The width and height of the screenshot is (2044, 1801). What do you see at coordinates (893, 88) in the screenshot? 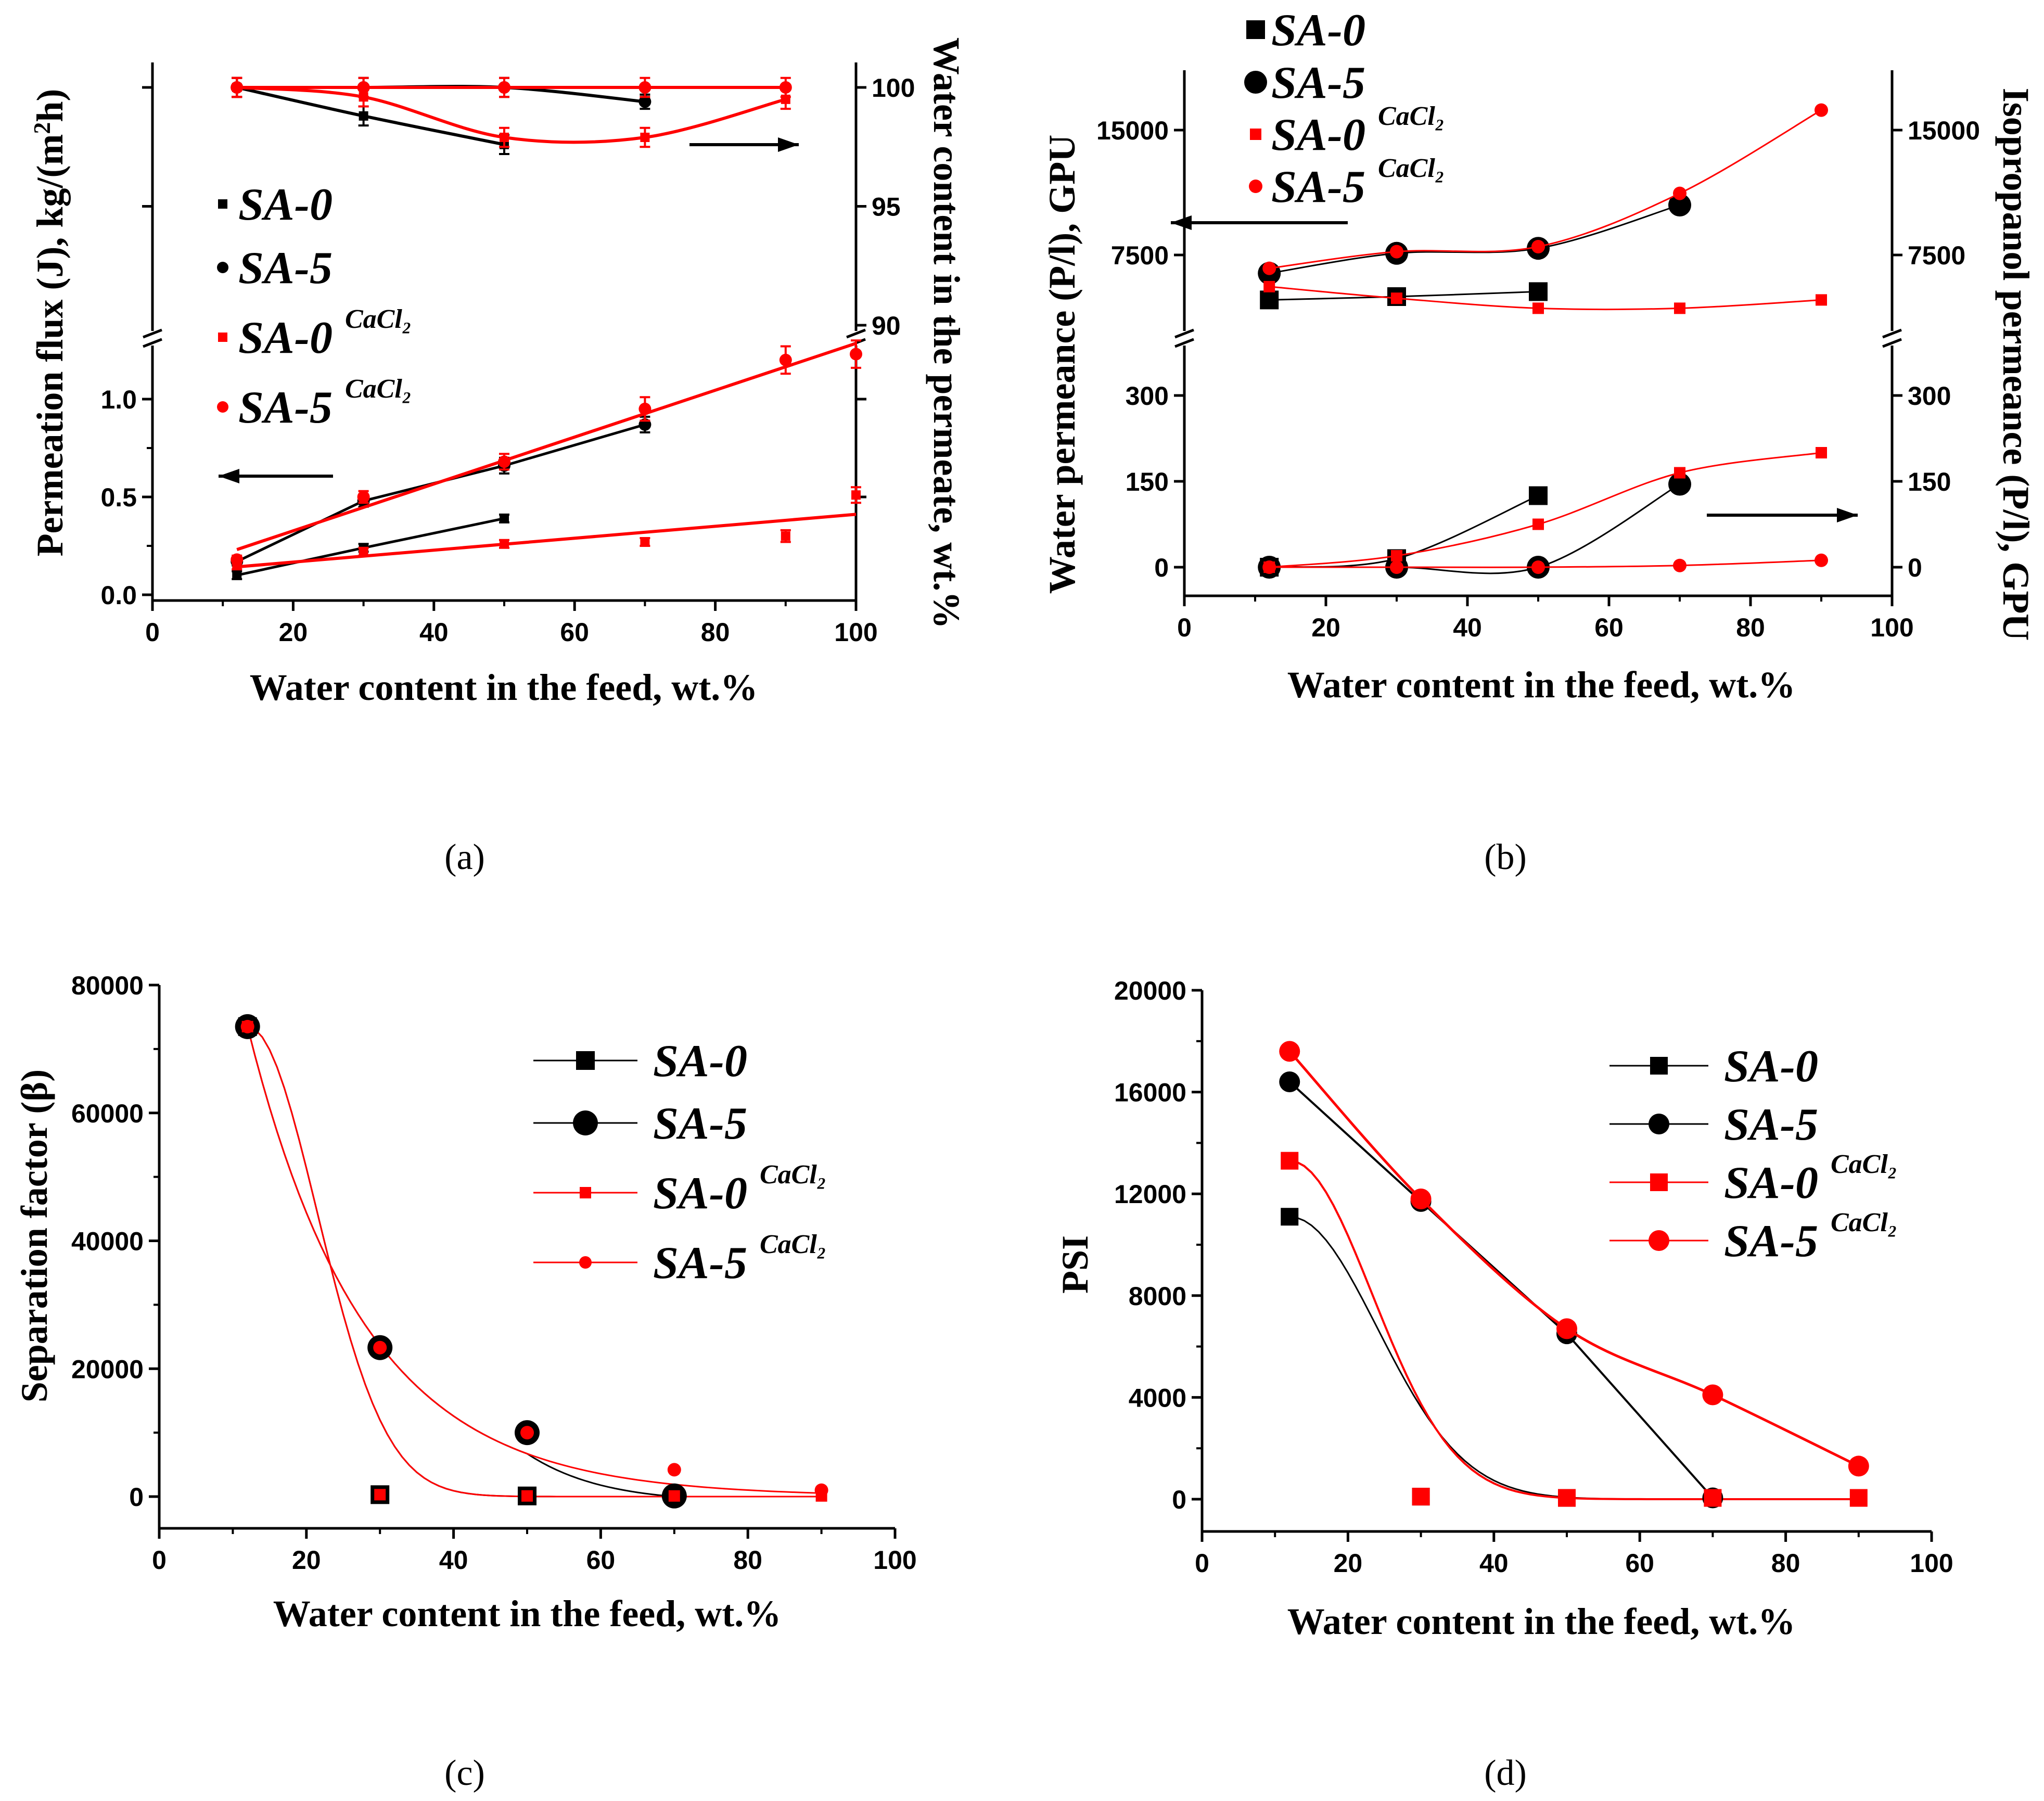
I see `y2-tick-label: 100` at bounding box center [893, 88].